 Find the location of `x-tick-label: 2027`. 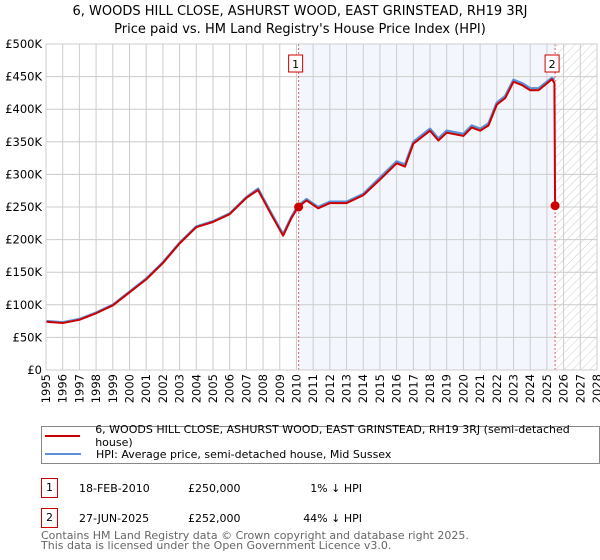

x-tick-label: 2027 is located at coordinates (580, 388).